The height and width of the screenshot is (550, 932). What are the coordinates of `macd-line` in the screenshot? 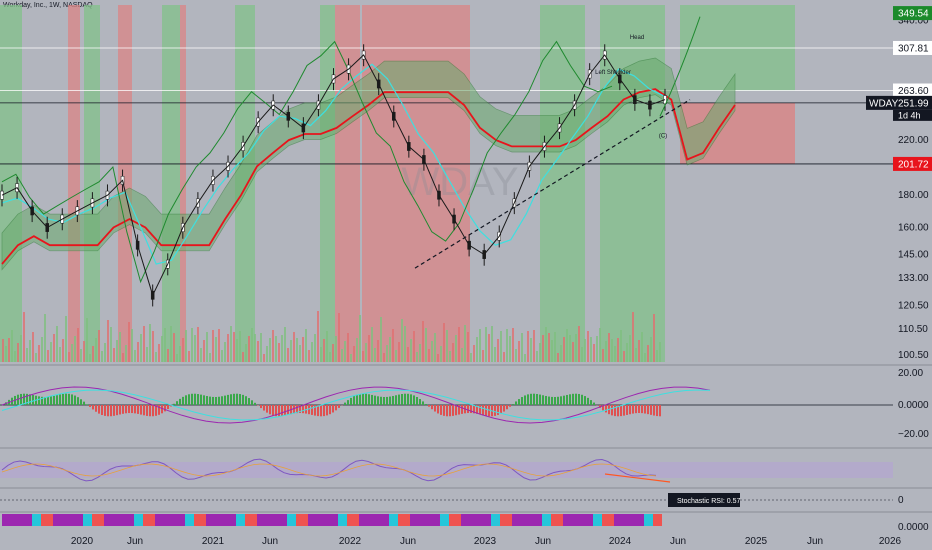 It's located at (356, 405).